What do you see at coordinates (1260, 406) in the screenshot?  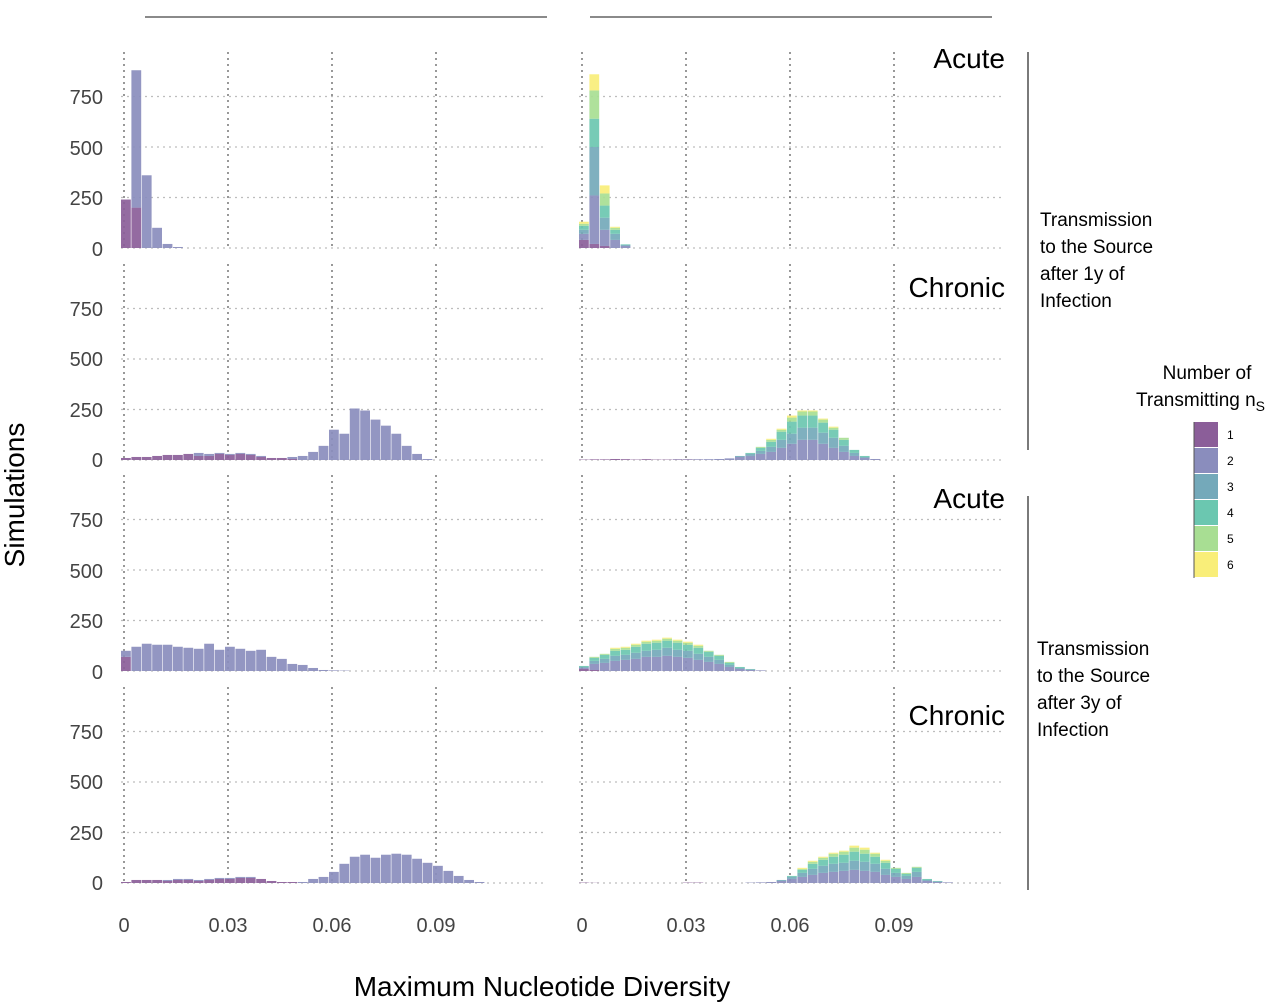 I see `legend-title-subscript: S` at bounding box center [1260, 406].